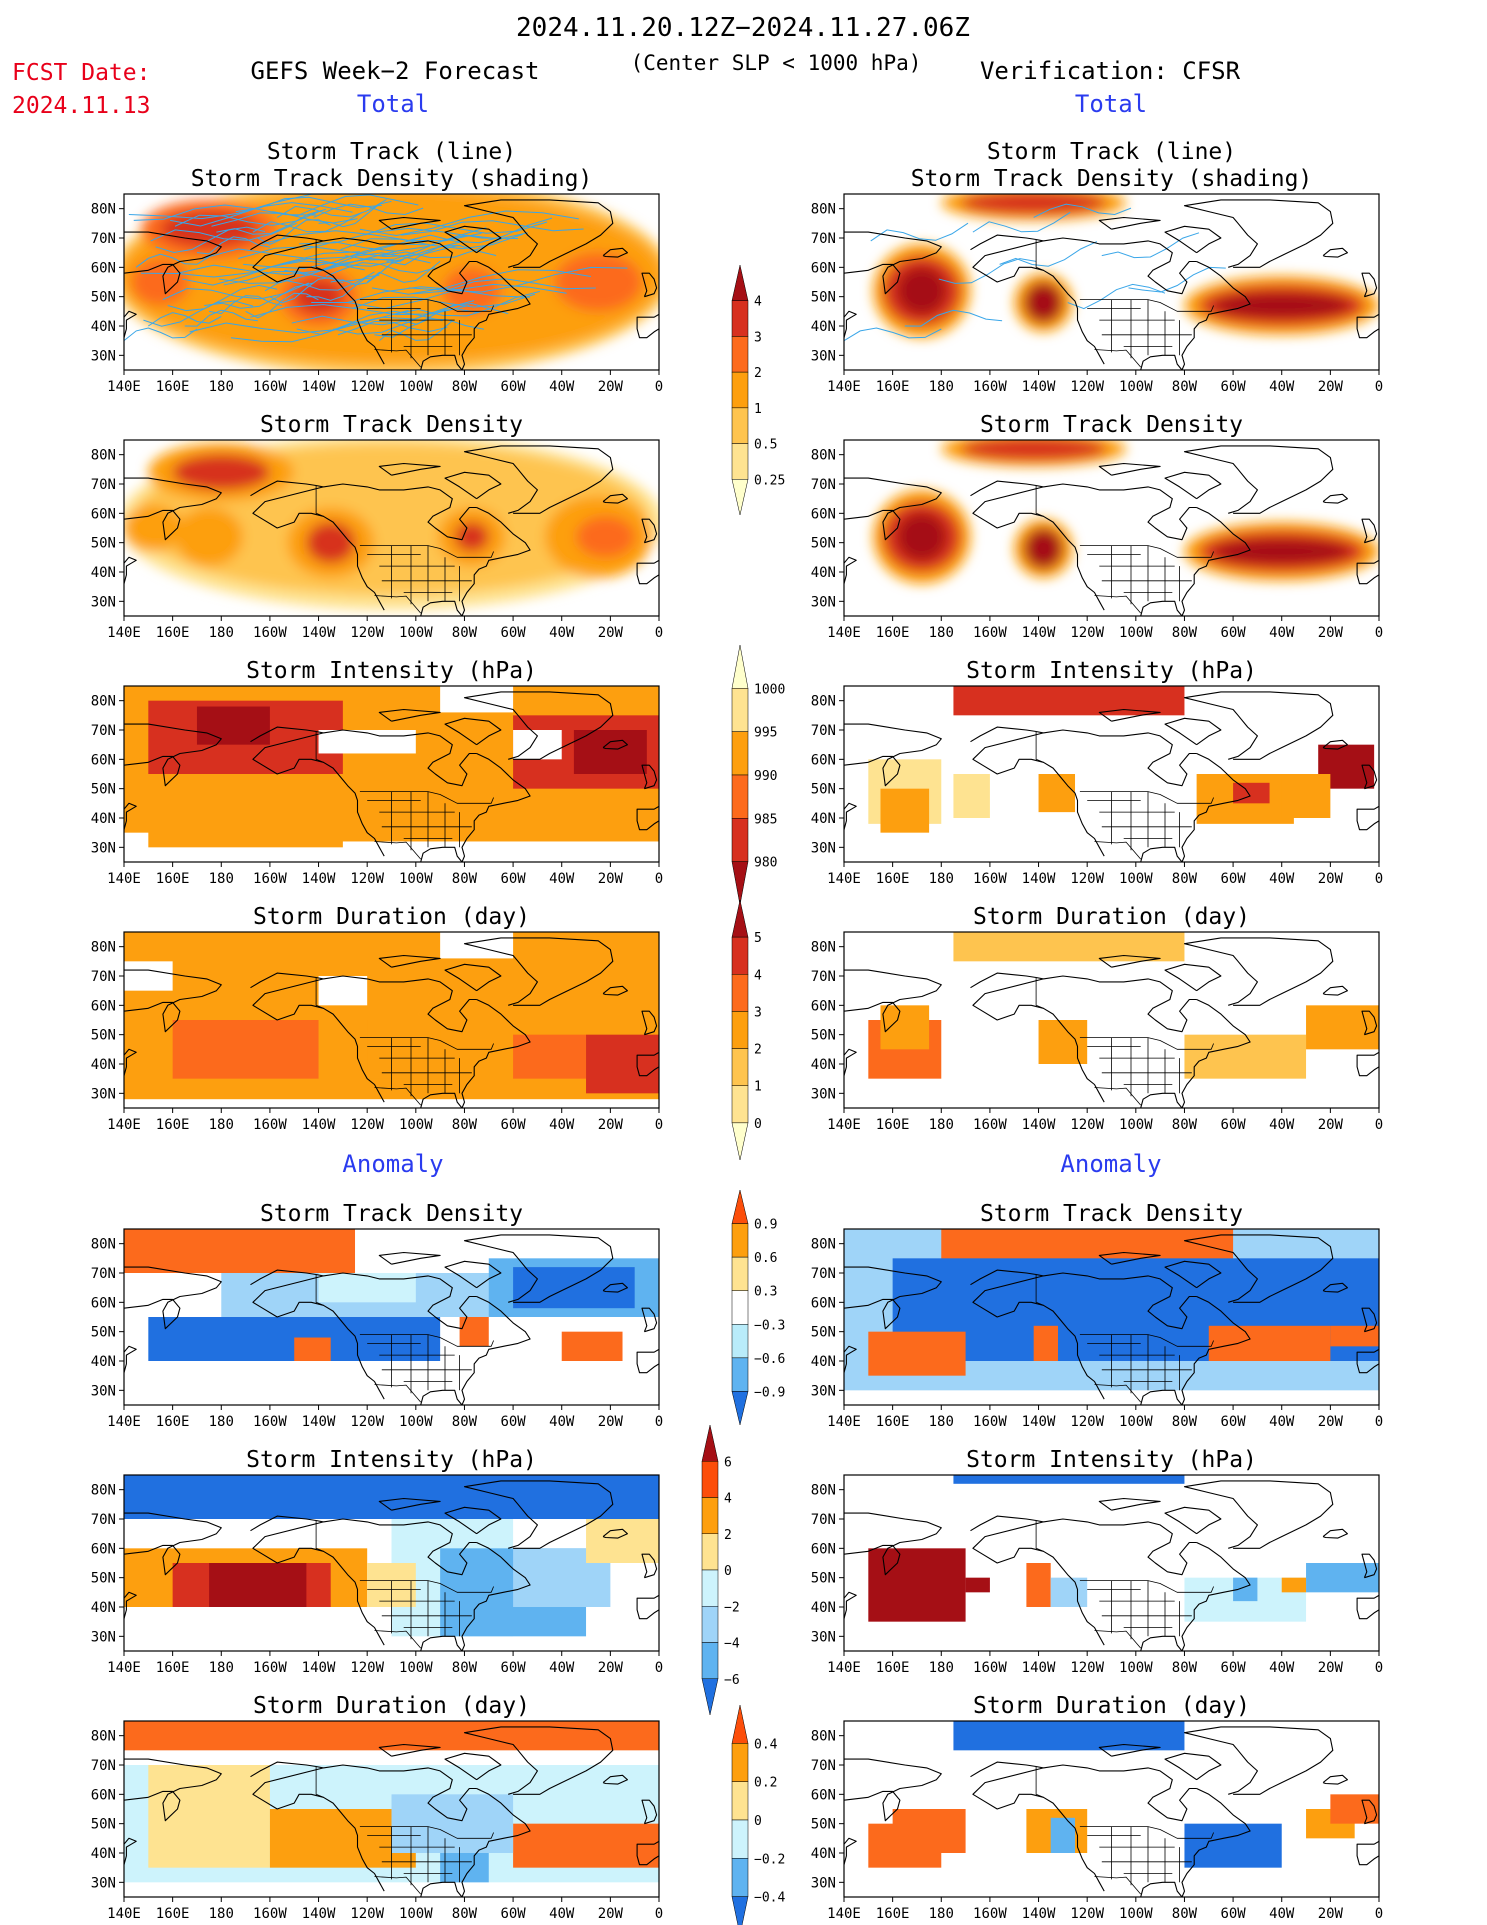  What do you see at coordinates (611, 1422) in the screenshot?
I see `lon-tick-label: 20W` at bounding box center [611, 1422].